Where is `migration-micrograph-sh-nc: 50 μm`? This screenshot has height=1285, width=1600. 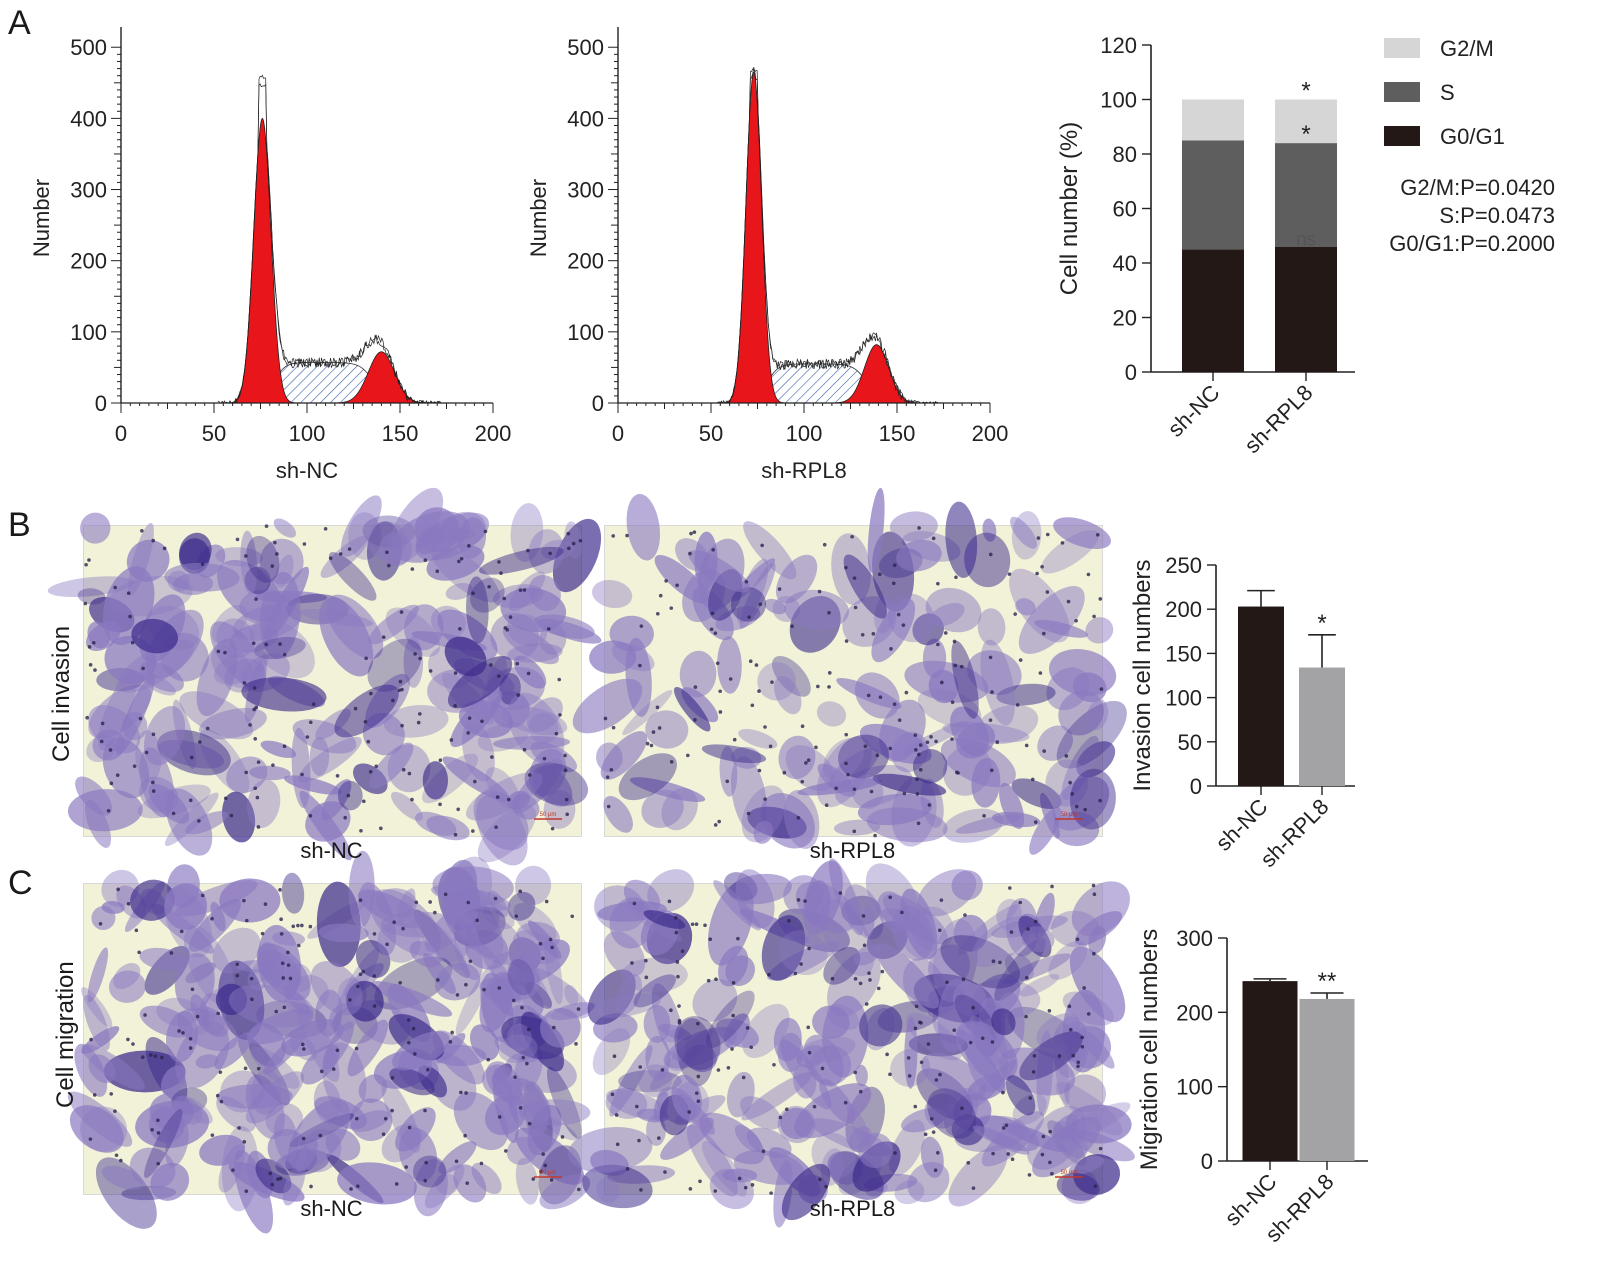 migration-micrograph-sh-nc: 50 μm is located at coordinates (331, 1042).